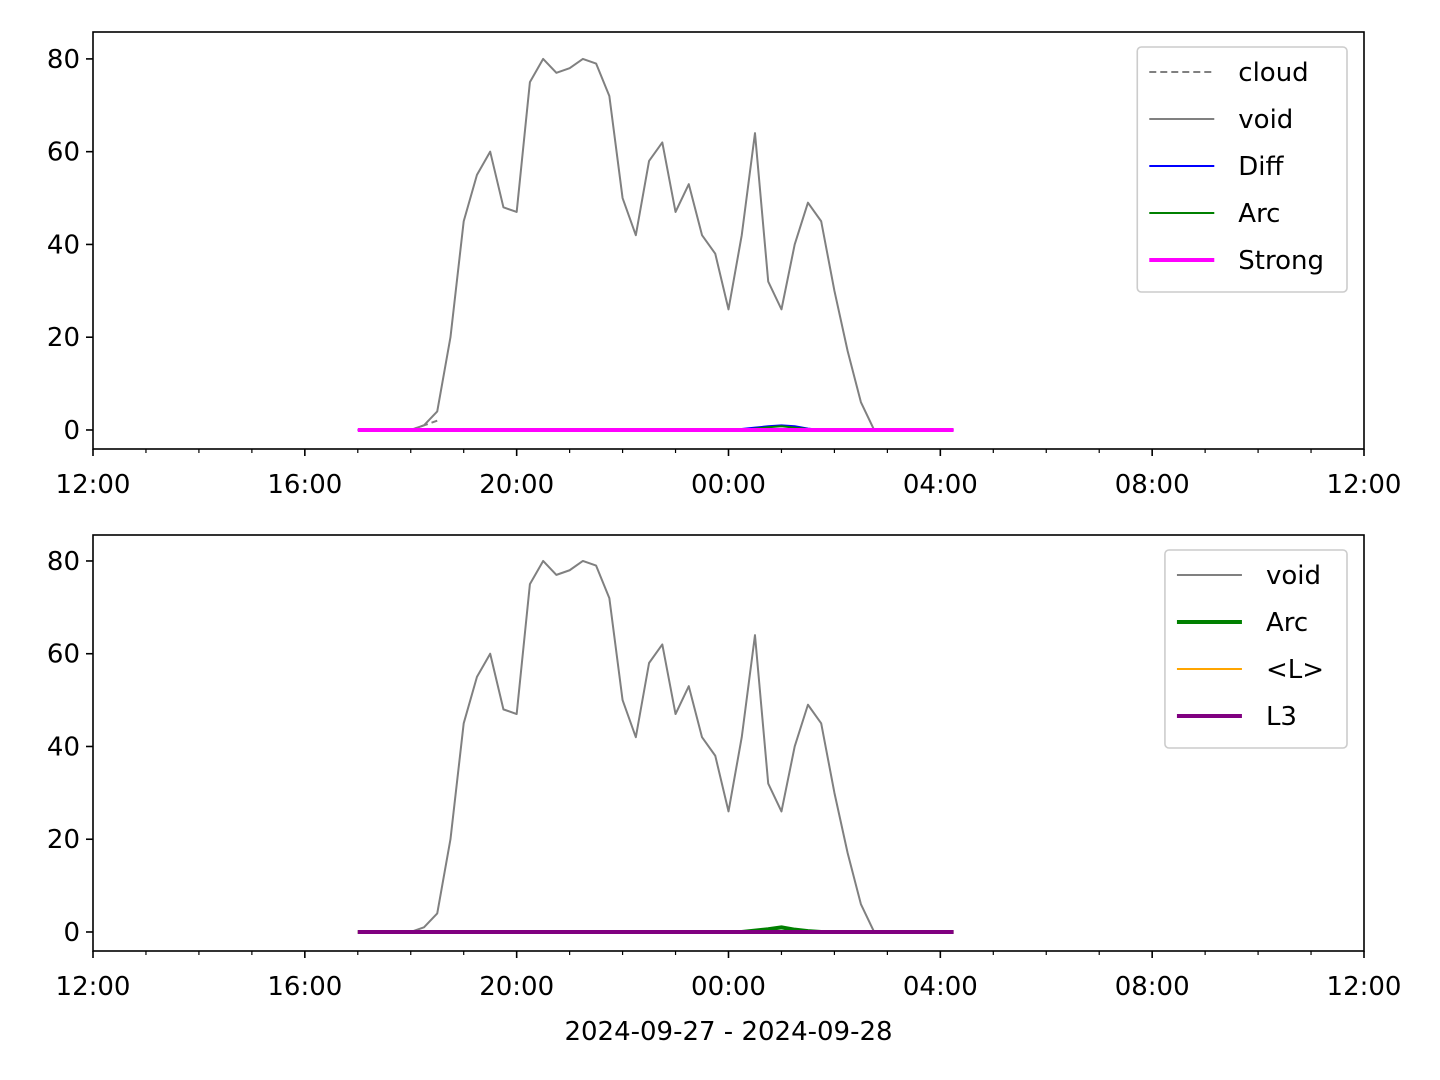 The image size is (1440, 1080). What do you see at coordinates (728, 1032) in the screenshot?
I see `x-axis-label: 2024-09-27 - 2024-09-28` at bounding box center [728, 1032].